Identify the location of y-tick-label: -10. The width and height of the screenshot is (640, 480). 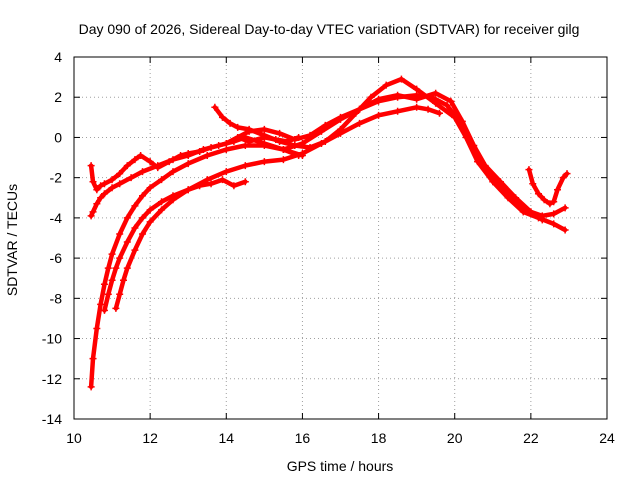
(52, 339).